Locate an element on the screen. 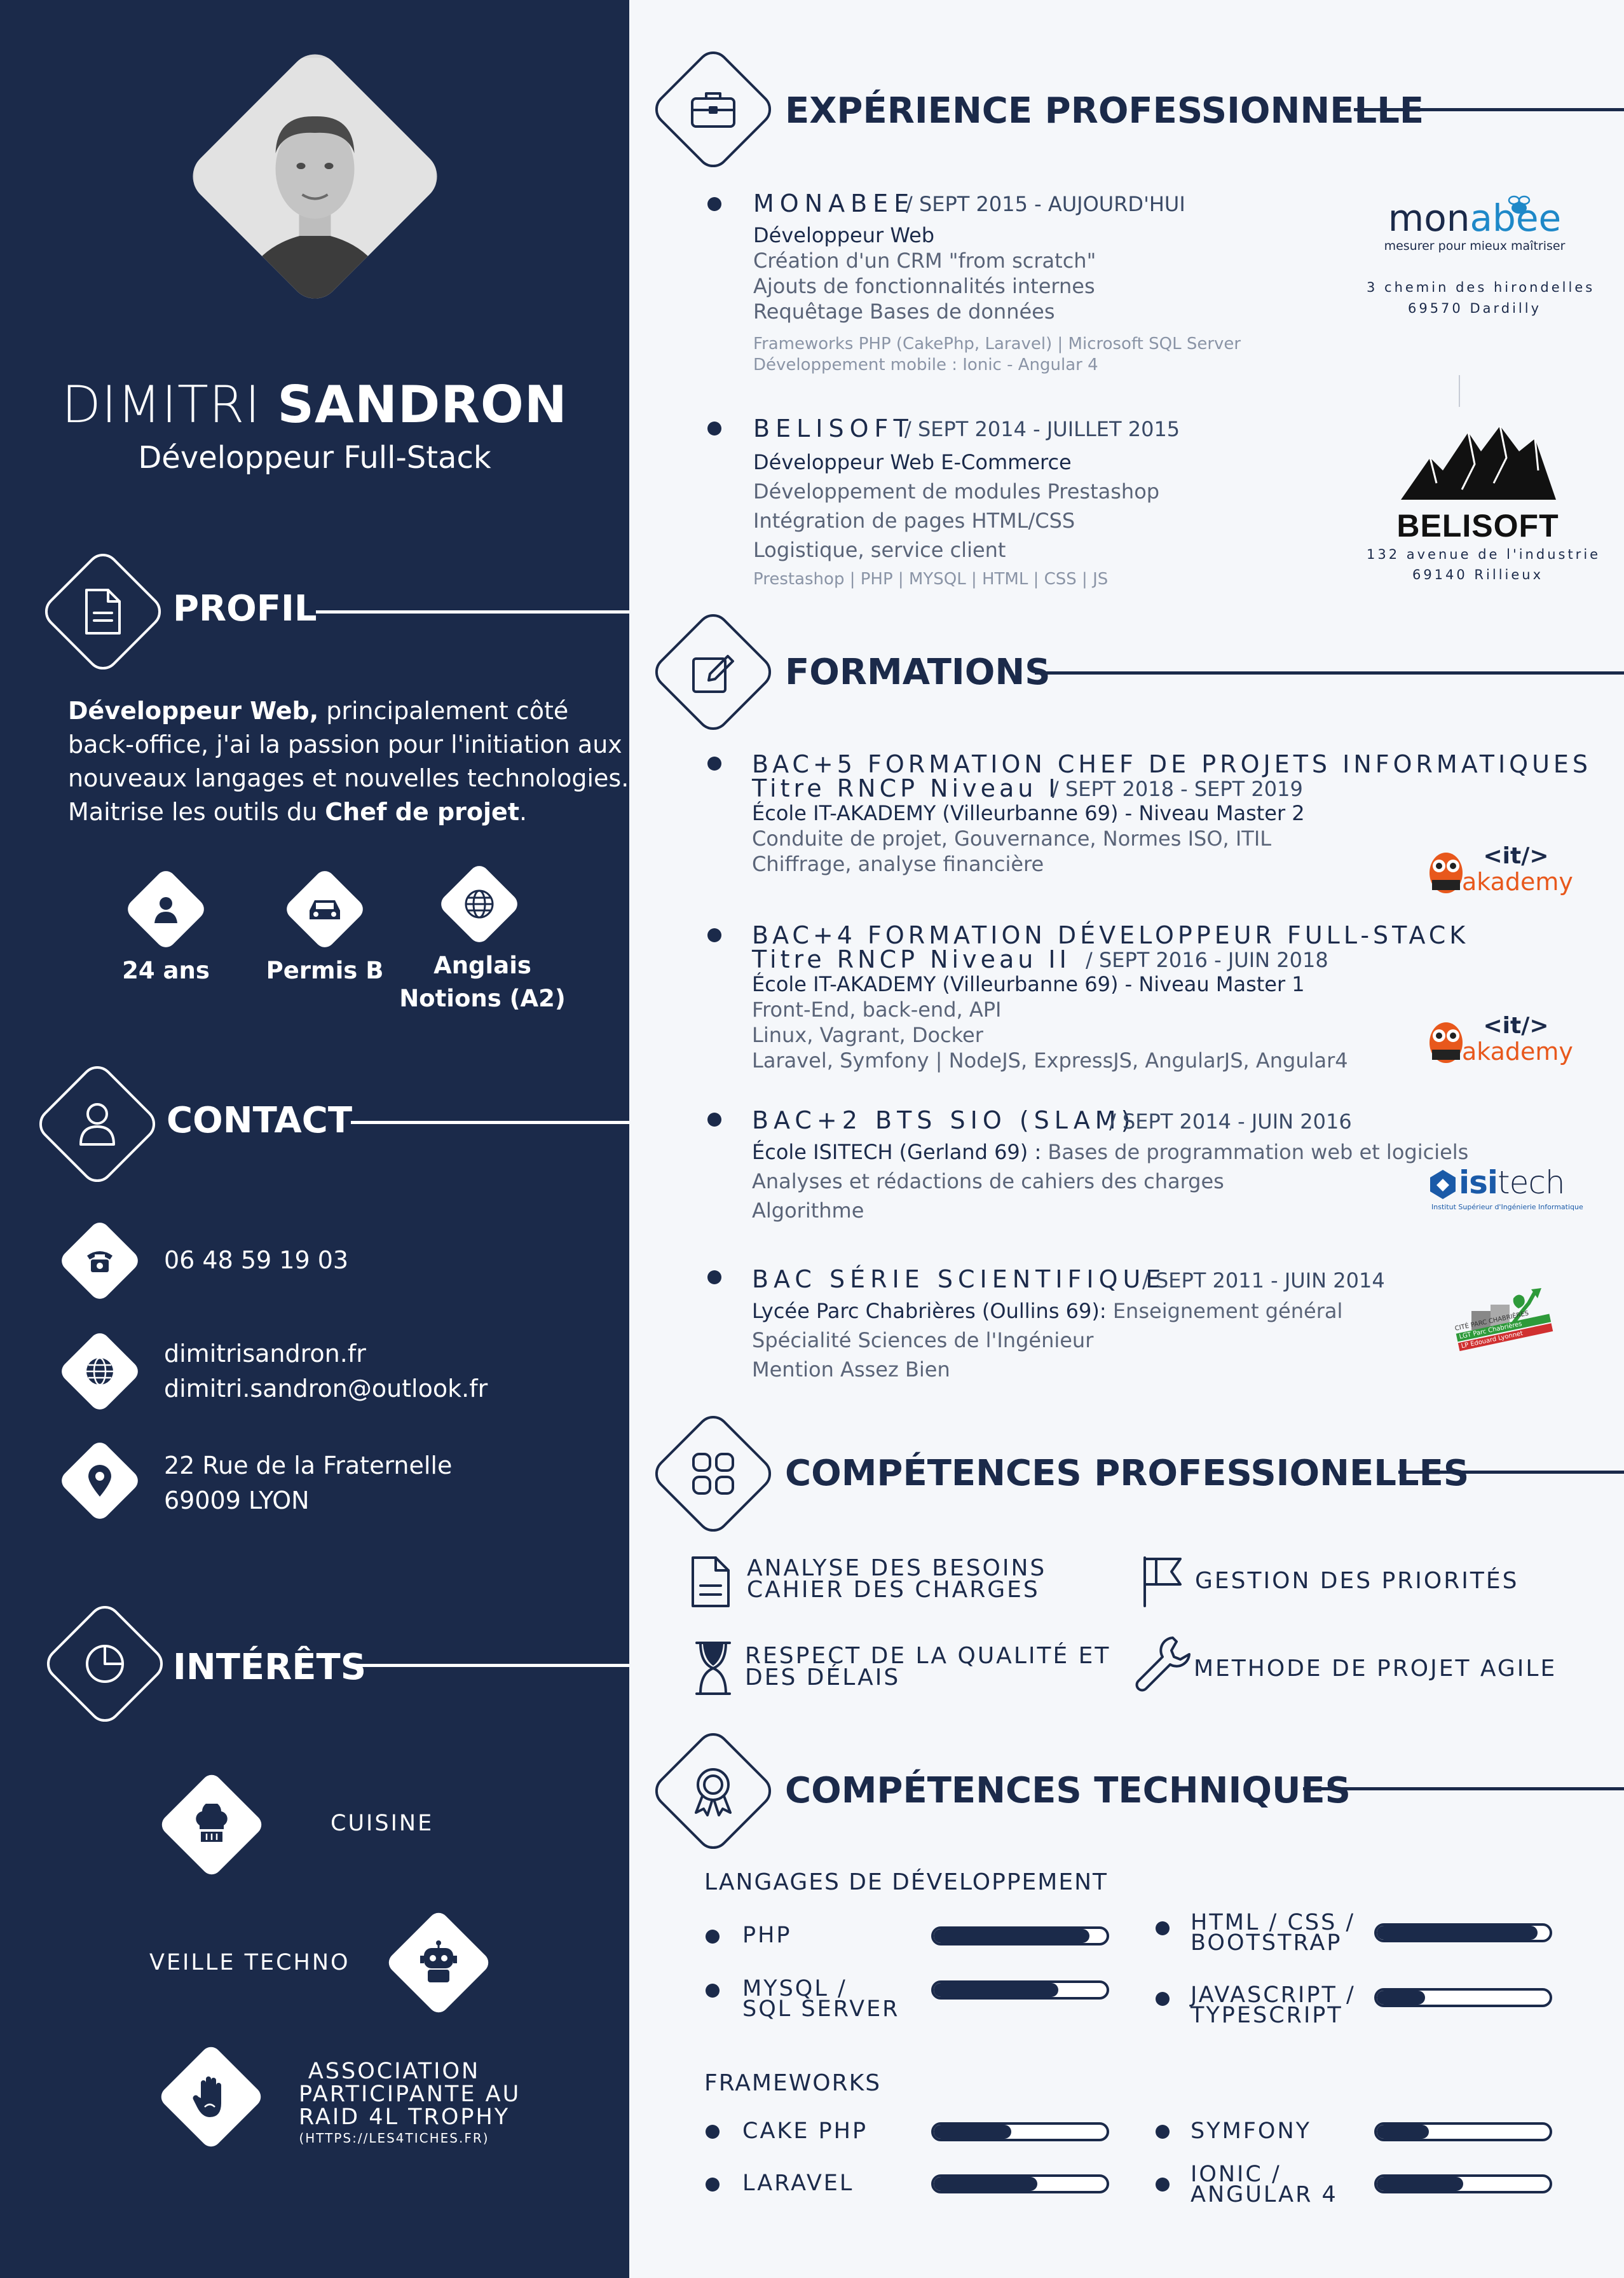  edu-dates: / SEPT 2011 - JUIN 2014 is located at coordinates (1263, 1280).